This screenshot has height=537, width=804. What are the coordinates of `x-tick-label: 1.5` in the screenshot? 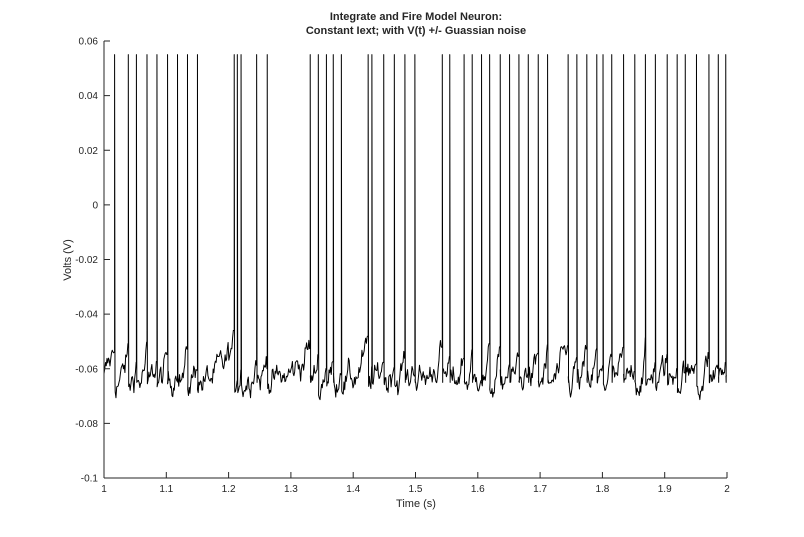 It's located at (416, 489).